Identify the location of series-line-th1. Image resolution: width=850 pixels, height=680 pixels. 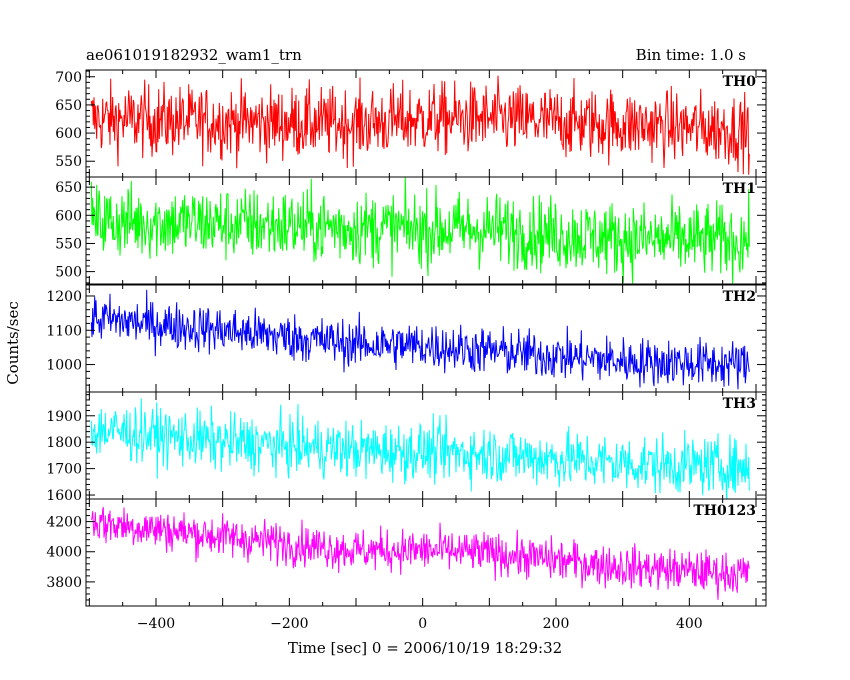
(420, 230).